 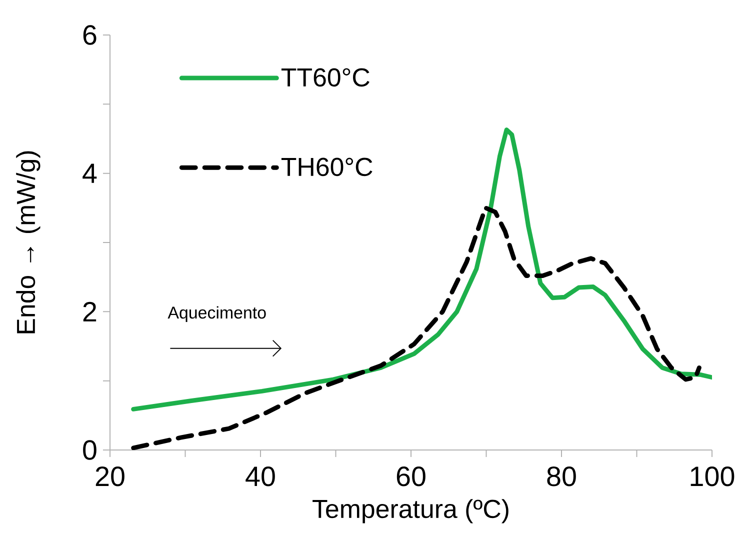 I want to click on x-tick-label: 40, so click(x=260, y=476).